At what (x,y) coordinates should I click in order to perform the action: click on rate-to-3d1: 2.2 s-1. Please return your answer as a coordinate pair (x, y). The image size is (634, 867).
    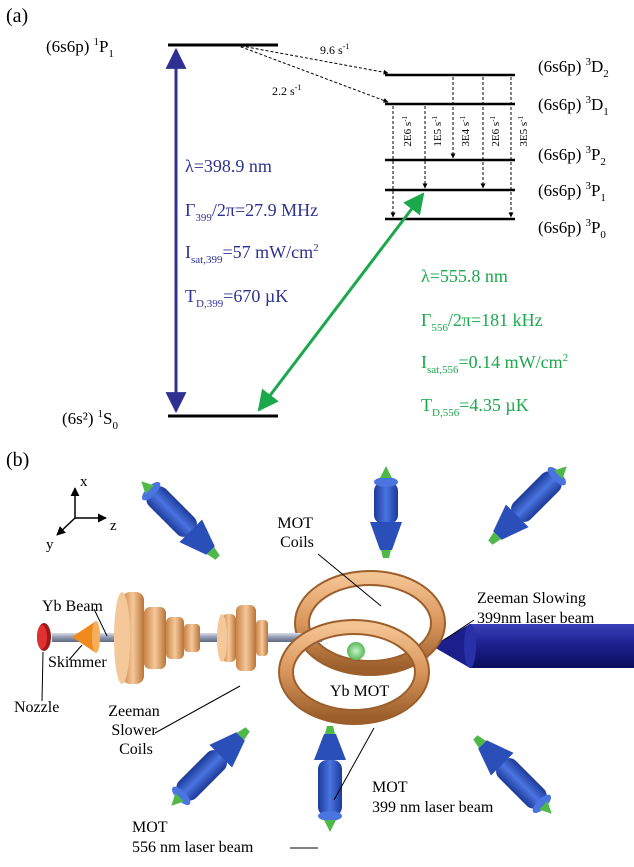
    Looking at the image, I should click on (286, 90).